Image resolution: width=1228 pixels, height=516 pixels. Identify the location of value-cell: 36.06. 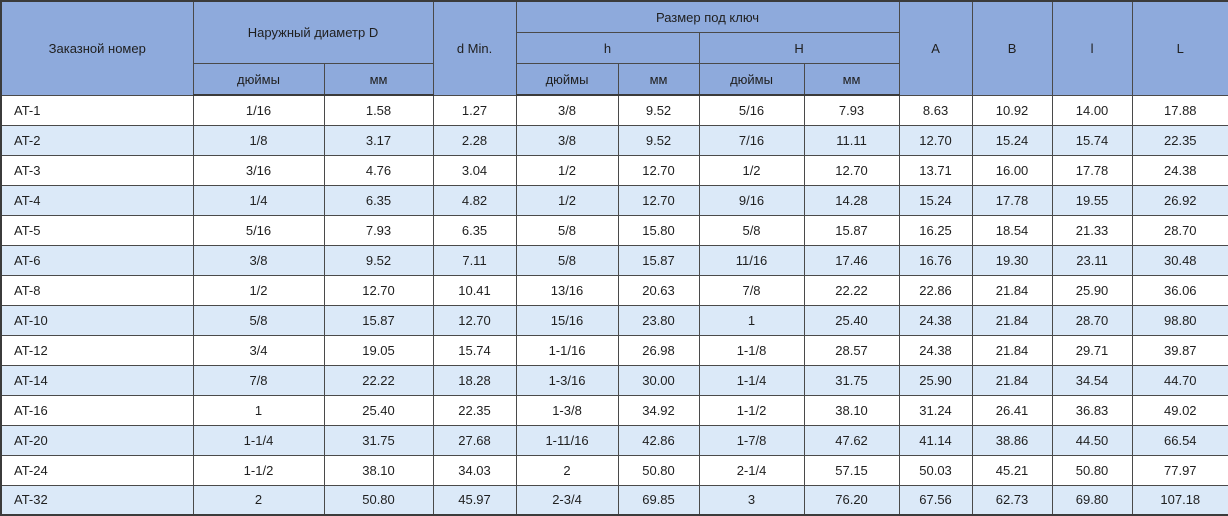
(1179, 290).